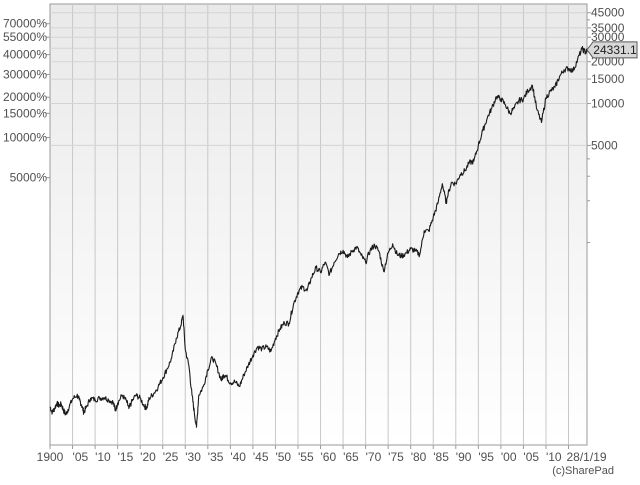 This screenshot has height=485, width=640. Describe the element at coordinates (441, 457) in the screenshot. I see `x-tick-label: '85` at that location.